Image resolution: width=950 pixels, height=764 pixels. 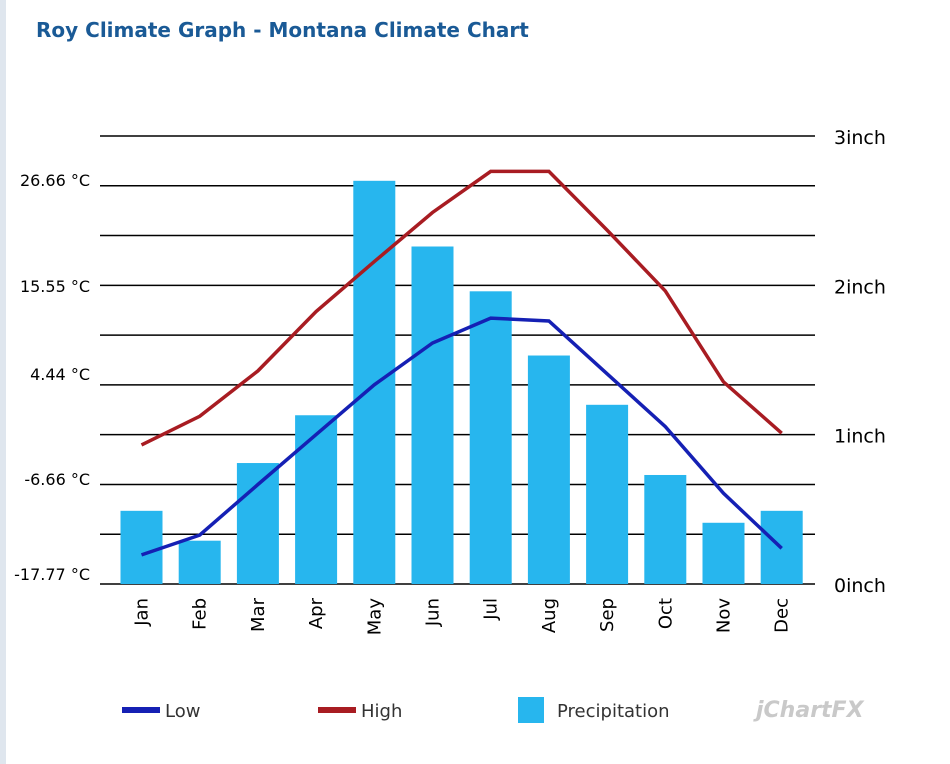 I want to click on low-legend-swatch, so click(x=141, y=710).